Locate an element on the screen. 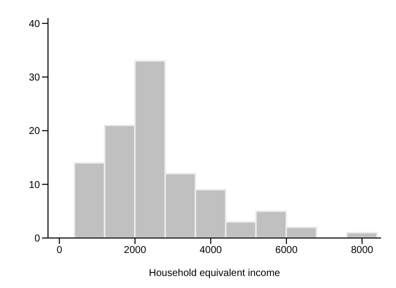 This screenshot has height=288, width=396. y-tick-label: 10 is located at coordinates (34, 185).